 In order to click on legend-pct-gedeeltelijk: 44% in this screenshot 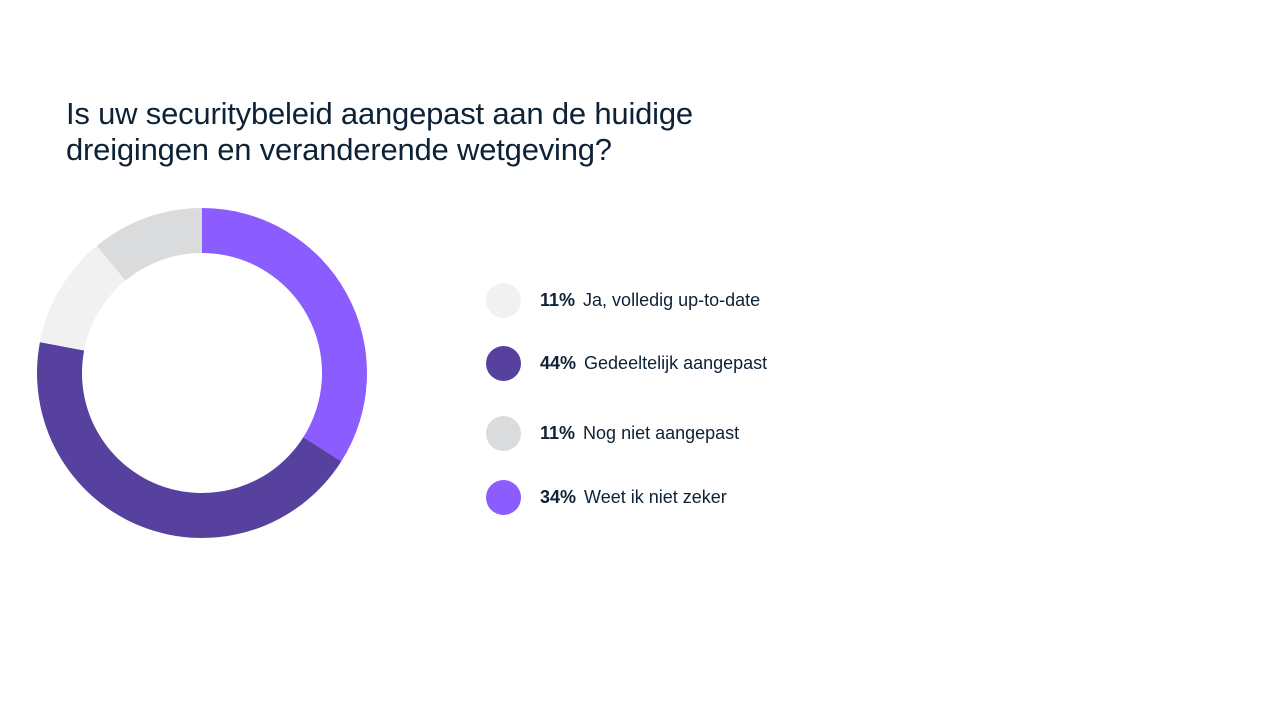, I will do `click(558, 362)`.